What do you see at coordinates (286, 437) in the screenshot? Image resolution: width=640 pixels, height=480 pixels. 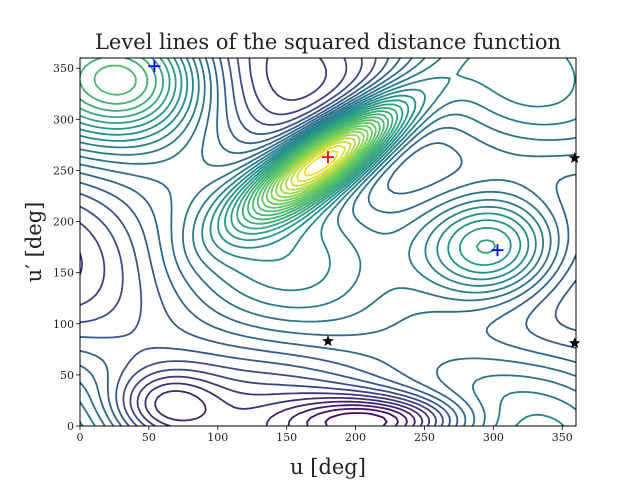 I see `x-tick-label: 150` at bounding box center [286, 437].